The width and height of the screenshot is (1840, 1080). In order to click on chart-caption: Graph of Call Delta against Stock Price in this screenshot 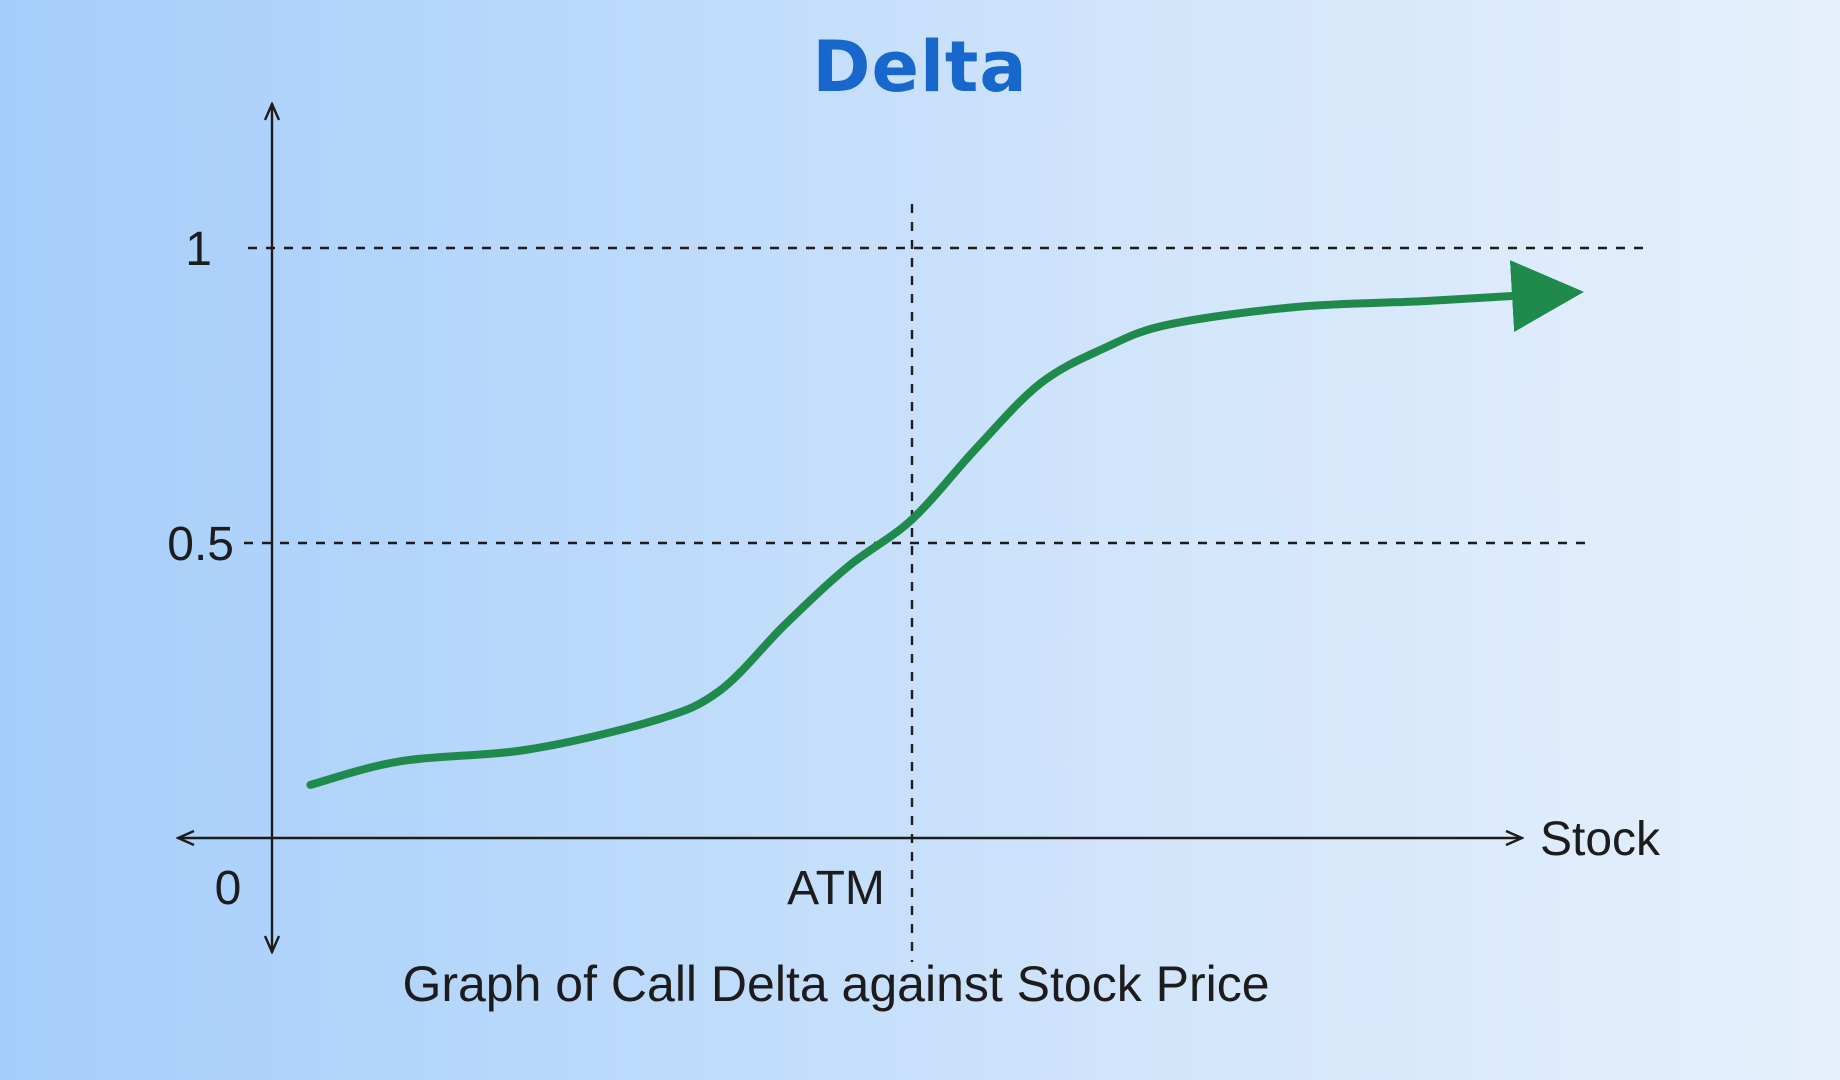, I will do `click(835, 984)`.